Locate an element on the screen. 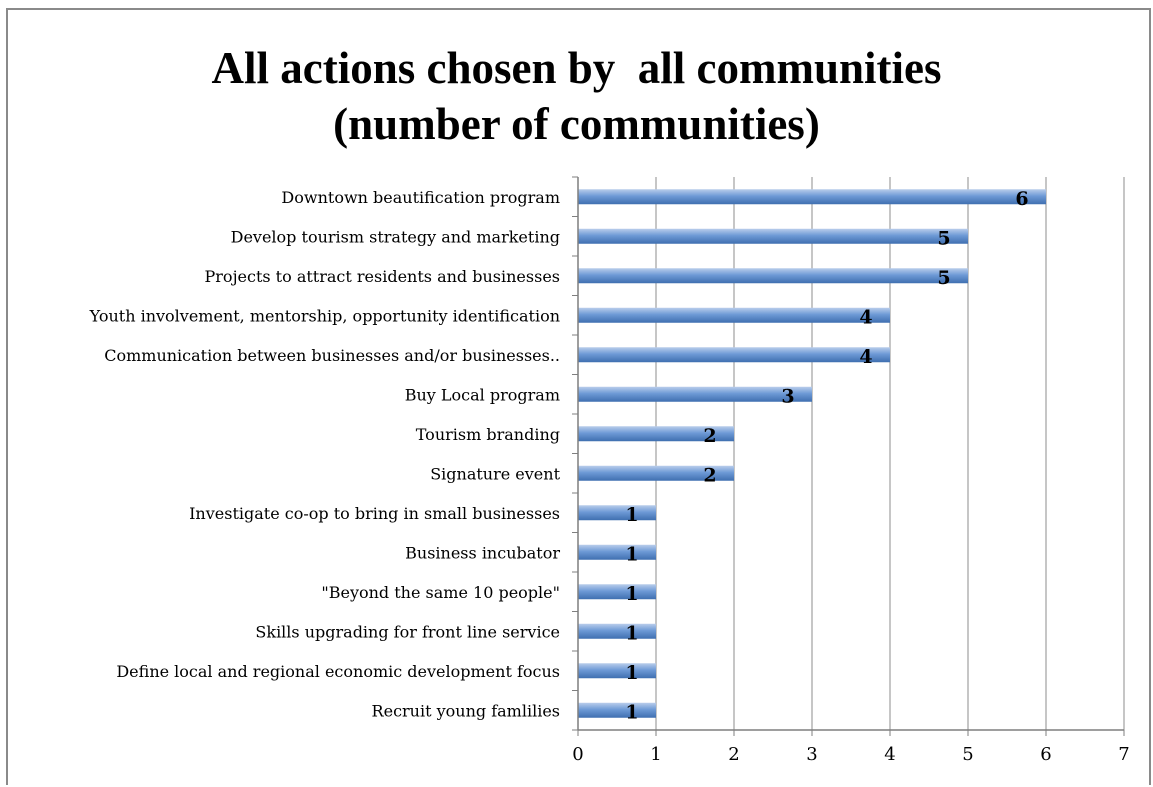  x-tick-label: 0 is located at coordinates (577, 754).